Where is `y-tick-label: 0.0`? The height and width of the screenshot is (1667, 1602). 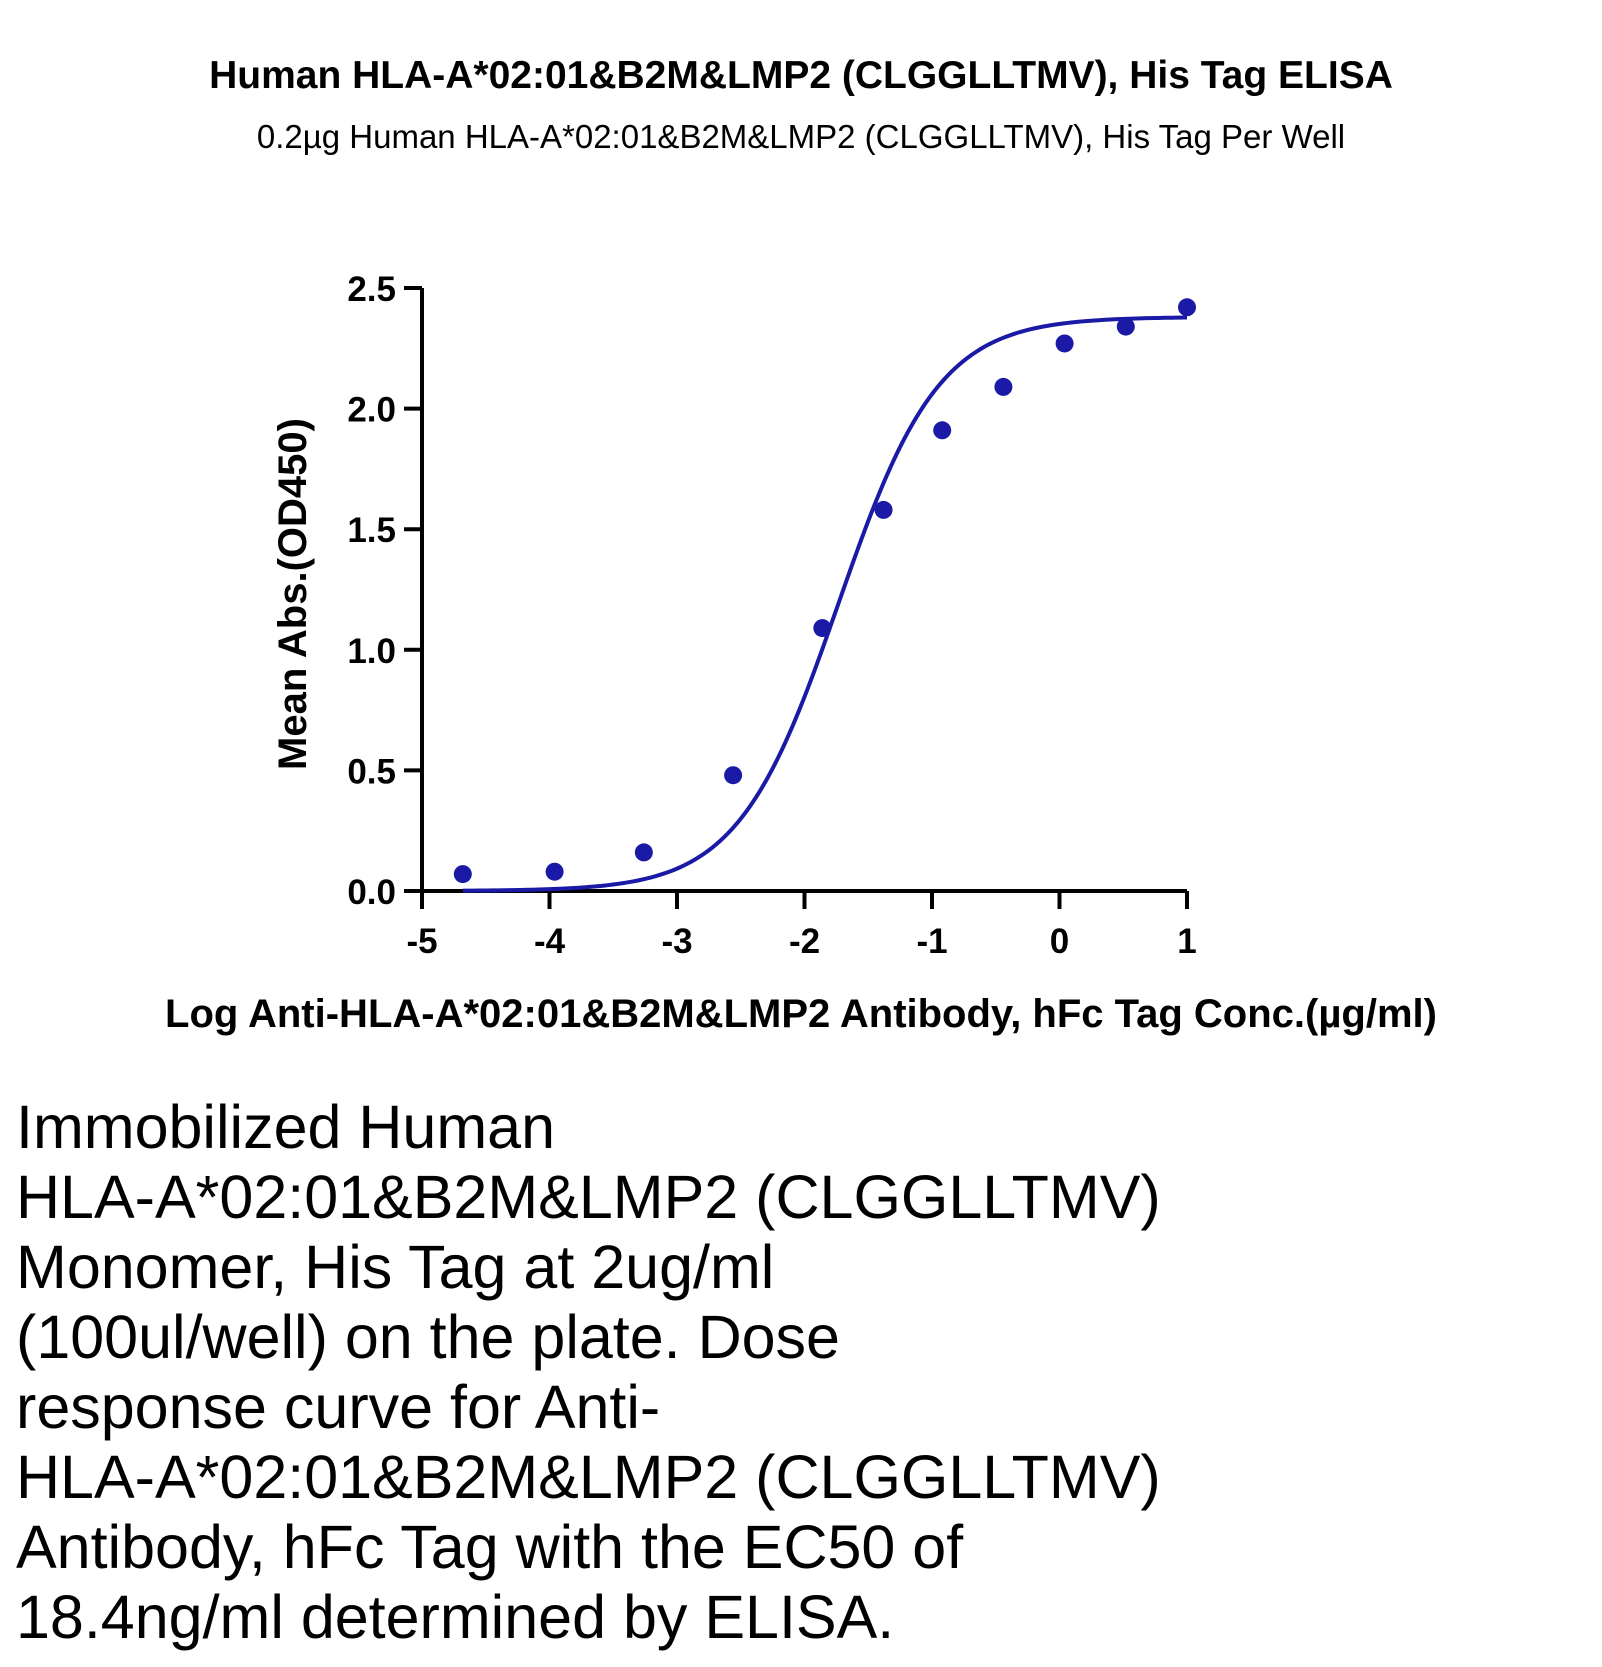
y-tick-label: 0.0 is located at coordinates (371, 892).